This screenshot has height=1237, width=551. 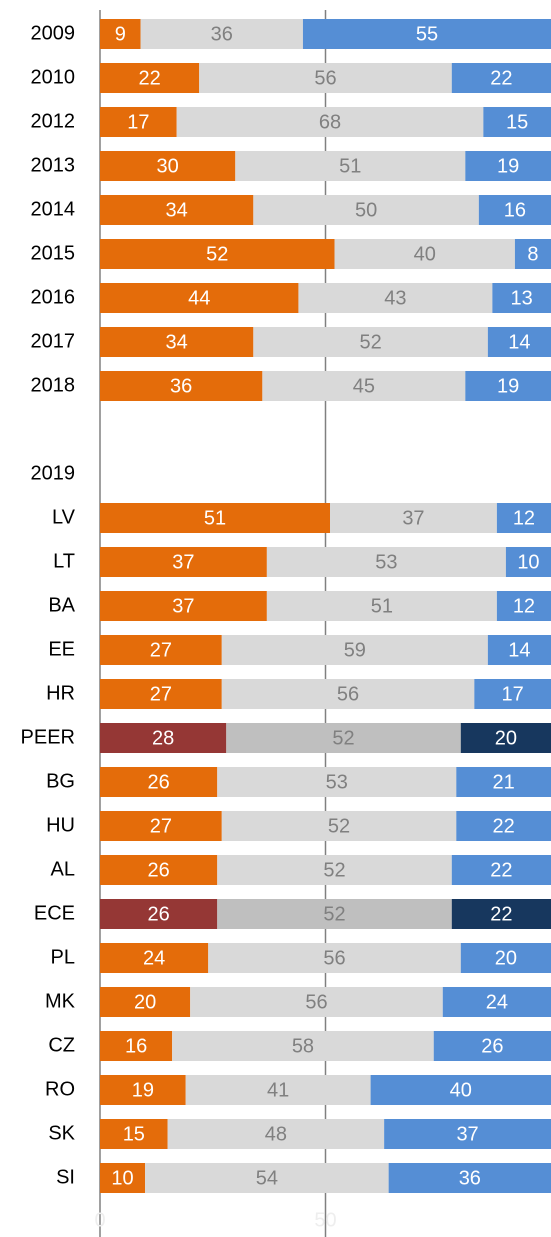 I want to click on y-tick-label: 2013, so click(x=53, y=165).